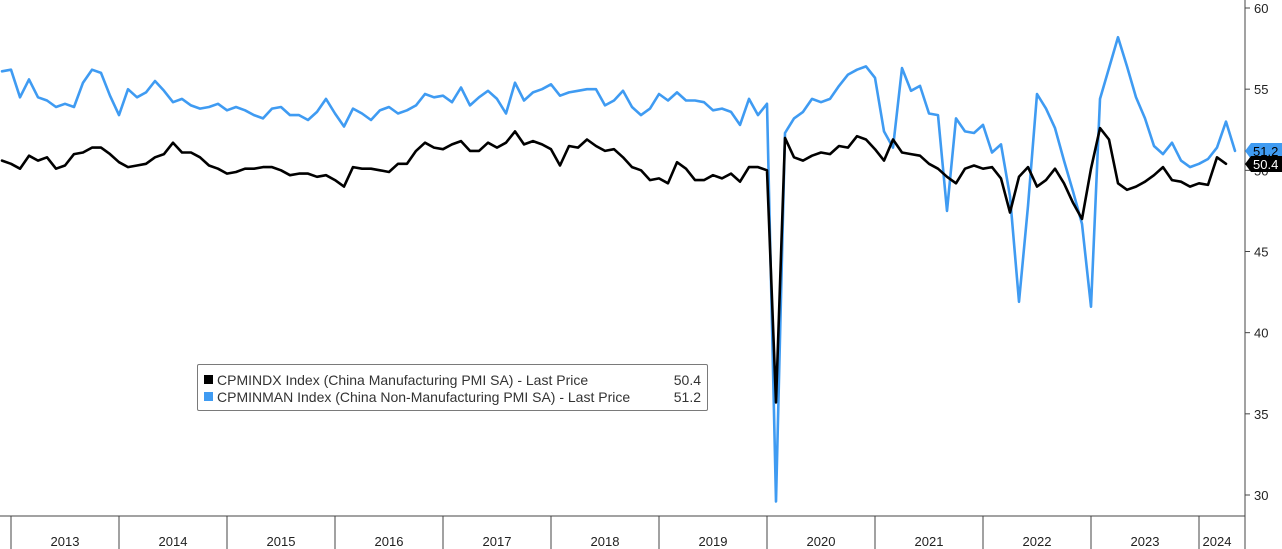 Image resolution: width=1282 pixels, height=549 pixels. Describe the element at coordinates (713, 541) in the screenshot. I see `x-tick-label: 2019` at that location.